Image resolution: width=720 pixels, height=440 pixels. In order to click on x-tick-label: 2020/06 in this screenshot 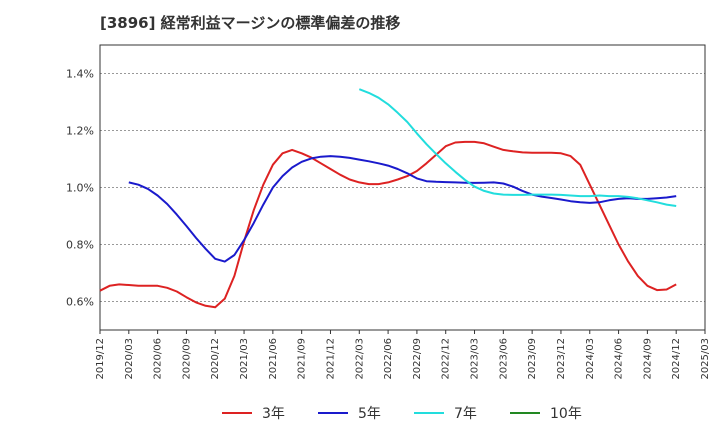, I will do `click(158, 359)`.